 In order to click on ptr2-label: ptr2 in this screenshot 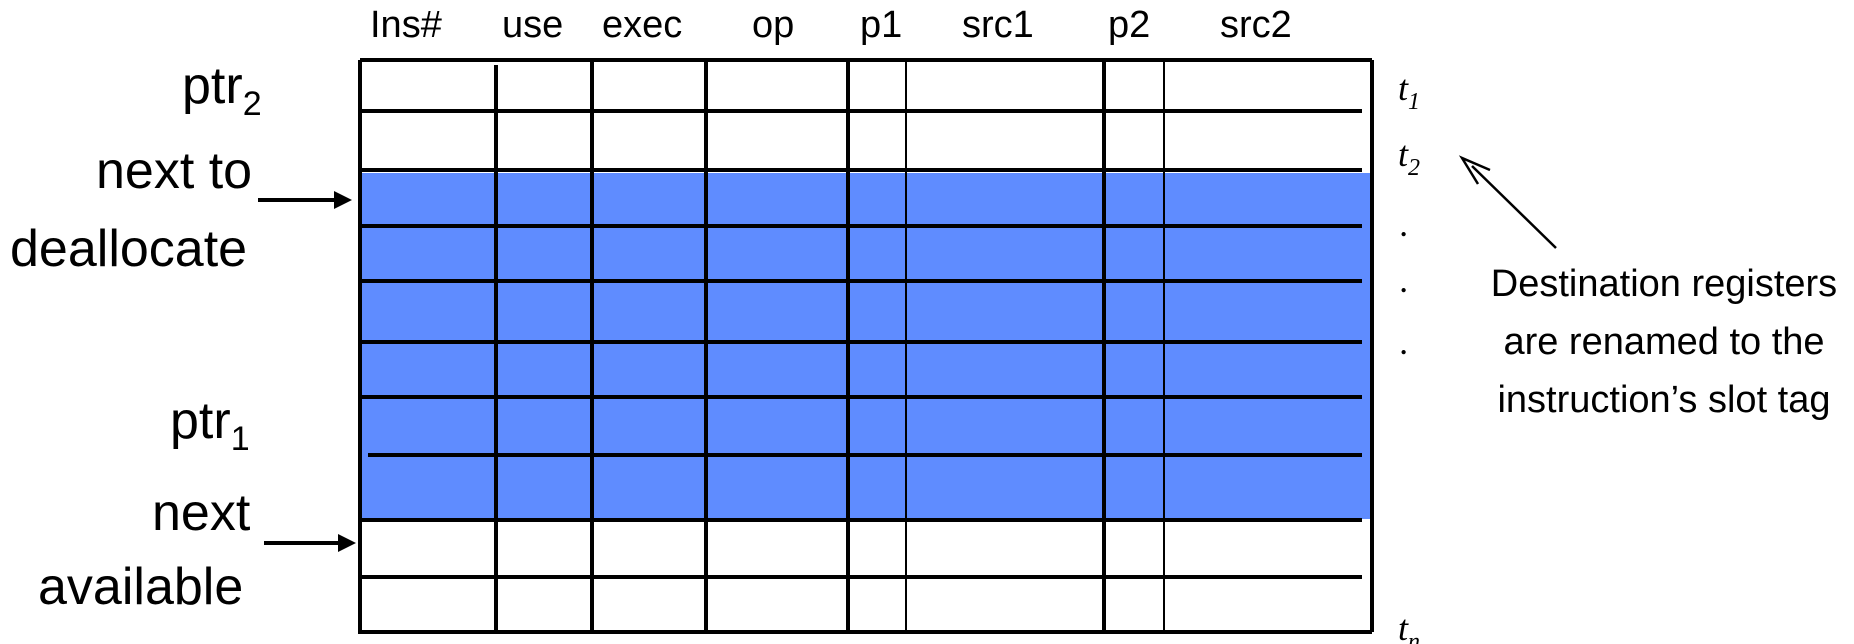, I will do `click(222, 90)`.